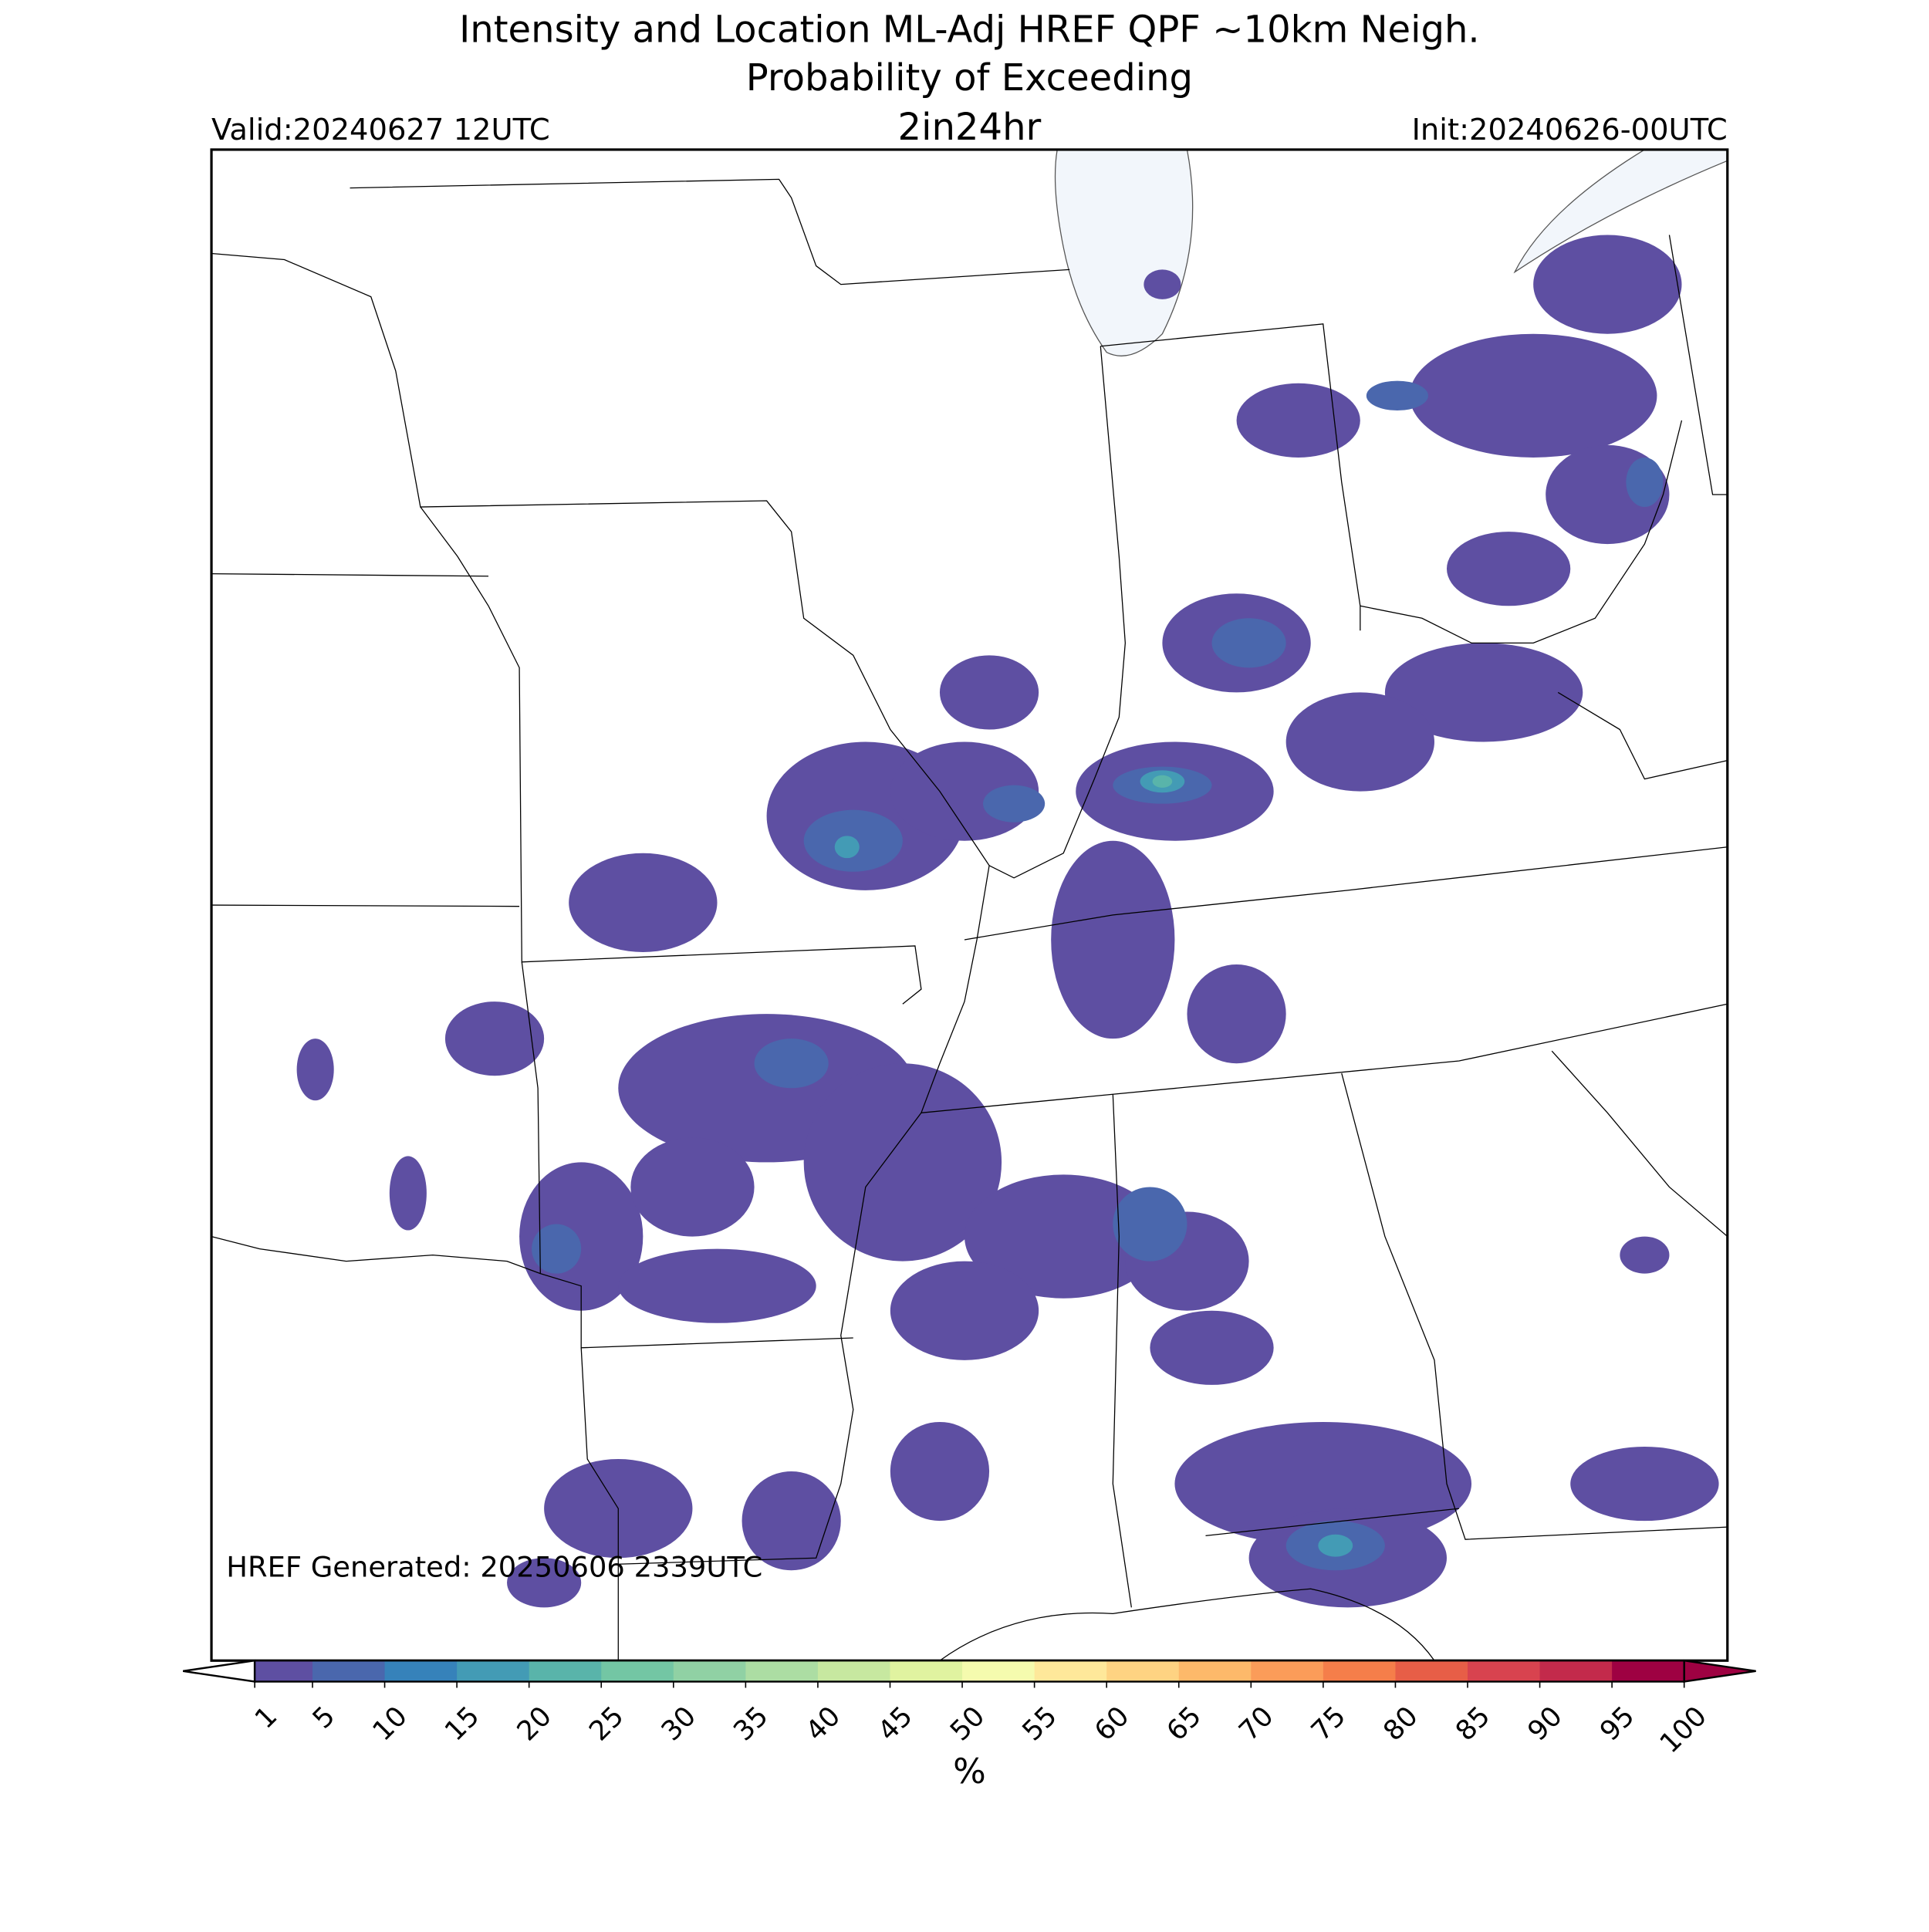  I want to click on lake-michigan, so click(1124, 252).